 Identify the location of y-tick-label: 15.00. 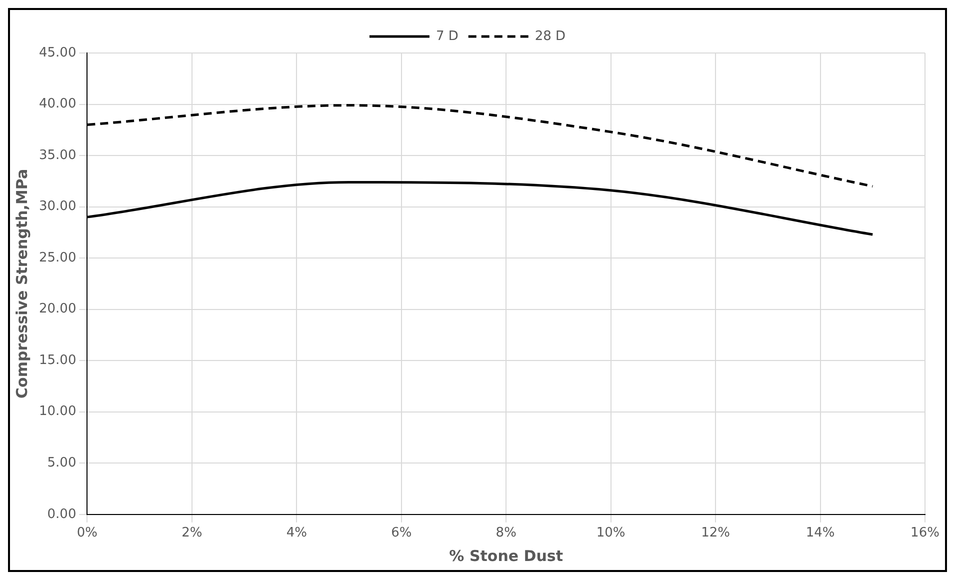
(57, 360).